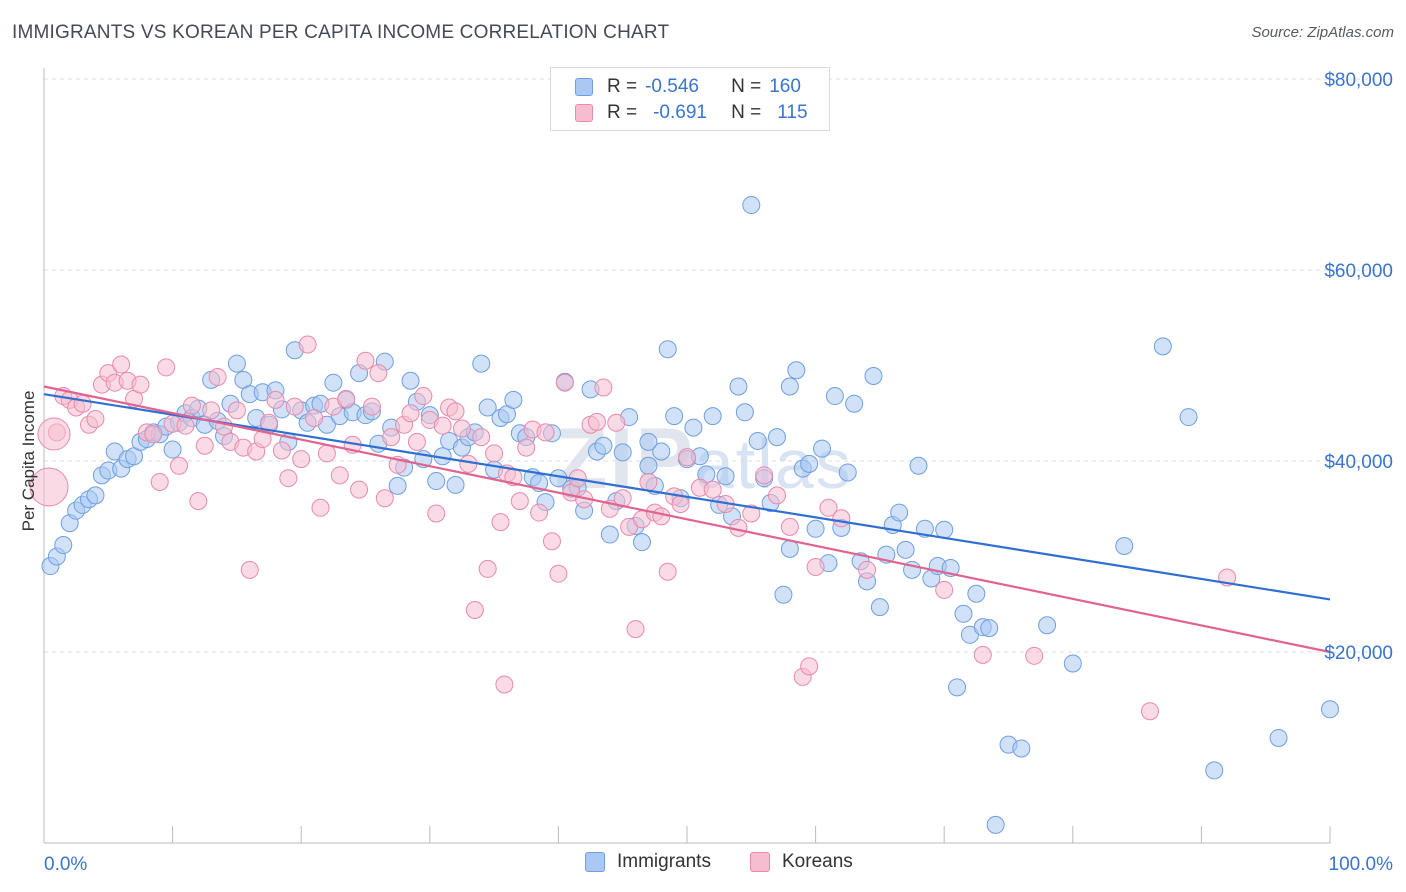  I want to click on correlation-legend: R = -0.546 N = 160 R = -0.691 N = 115, so click(690, 99).